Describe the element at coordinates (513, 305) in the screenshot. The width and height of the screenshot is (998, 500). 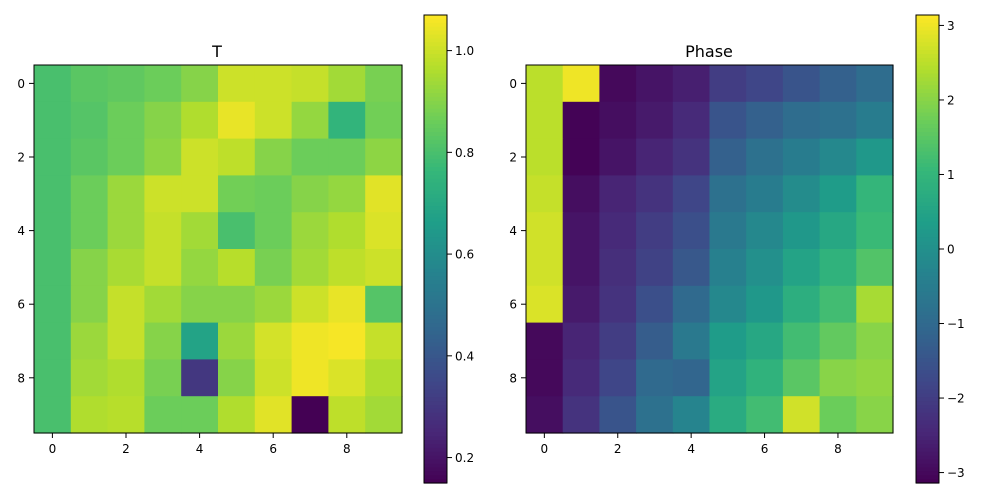
I see `y-tick-label: 6` at that location.